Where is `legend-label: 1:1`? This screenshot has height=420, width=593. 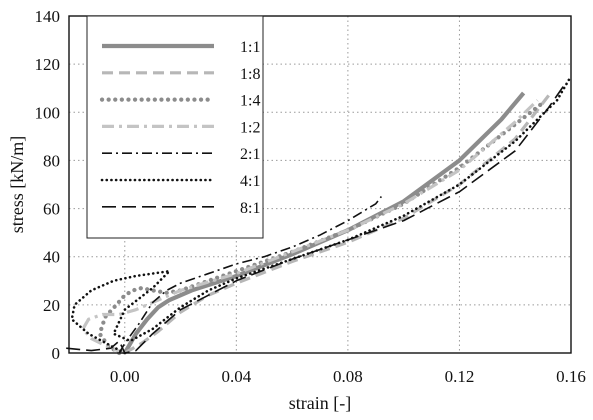
legend-label: 1:1 is located at coordinates (250, 47).